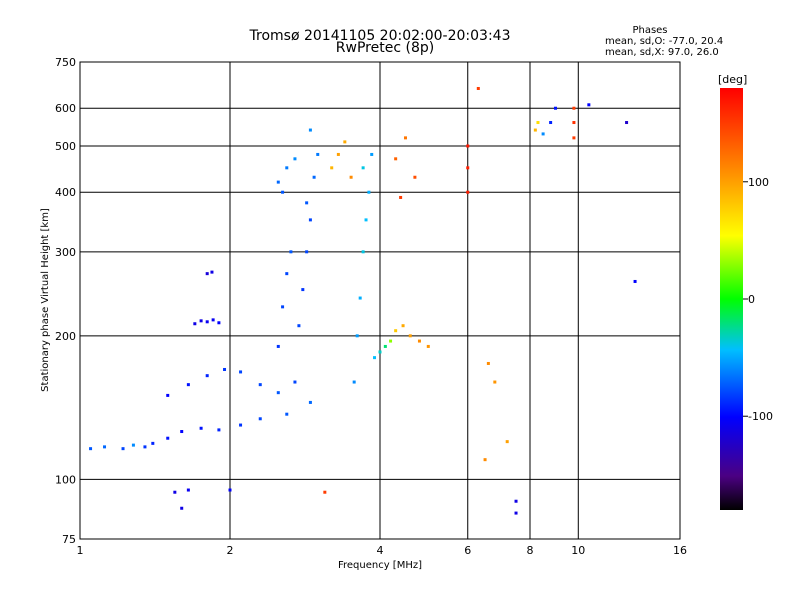 The image size is (800, 600). I want to click on y-tick-label: 200, so click(65, 336).